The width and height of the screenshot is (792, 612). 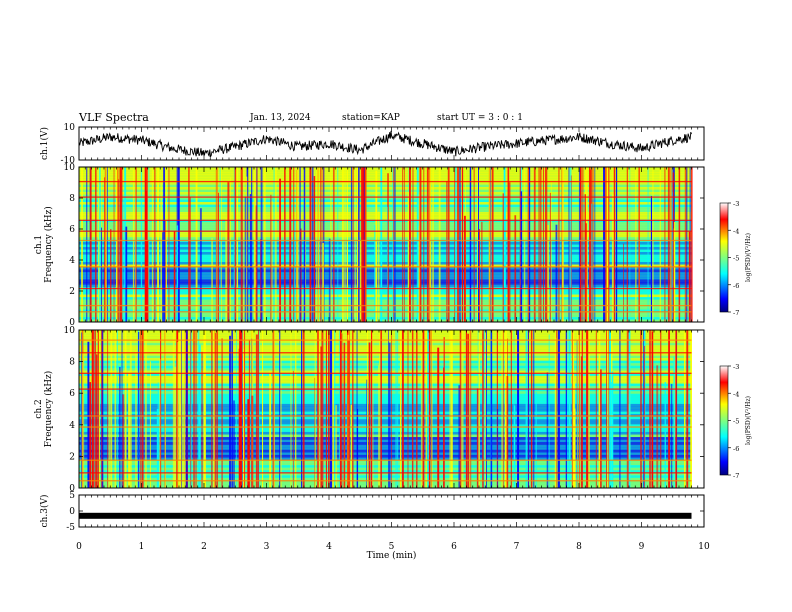 What do you see at coordinates (72, 230) in the screenshot?
I see `y-tick-label: 6` at bounding box center [72, 230].